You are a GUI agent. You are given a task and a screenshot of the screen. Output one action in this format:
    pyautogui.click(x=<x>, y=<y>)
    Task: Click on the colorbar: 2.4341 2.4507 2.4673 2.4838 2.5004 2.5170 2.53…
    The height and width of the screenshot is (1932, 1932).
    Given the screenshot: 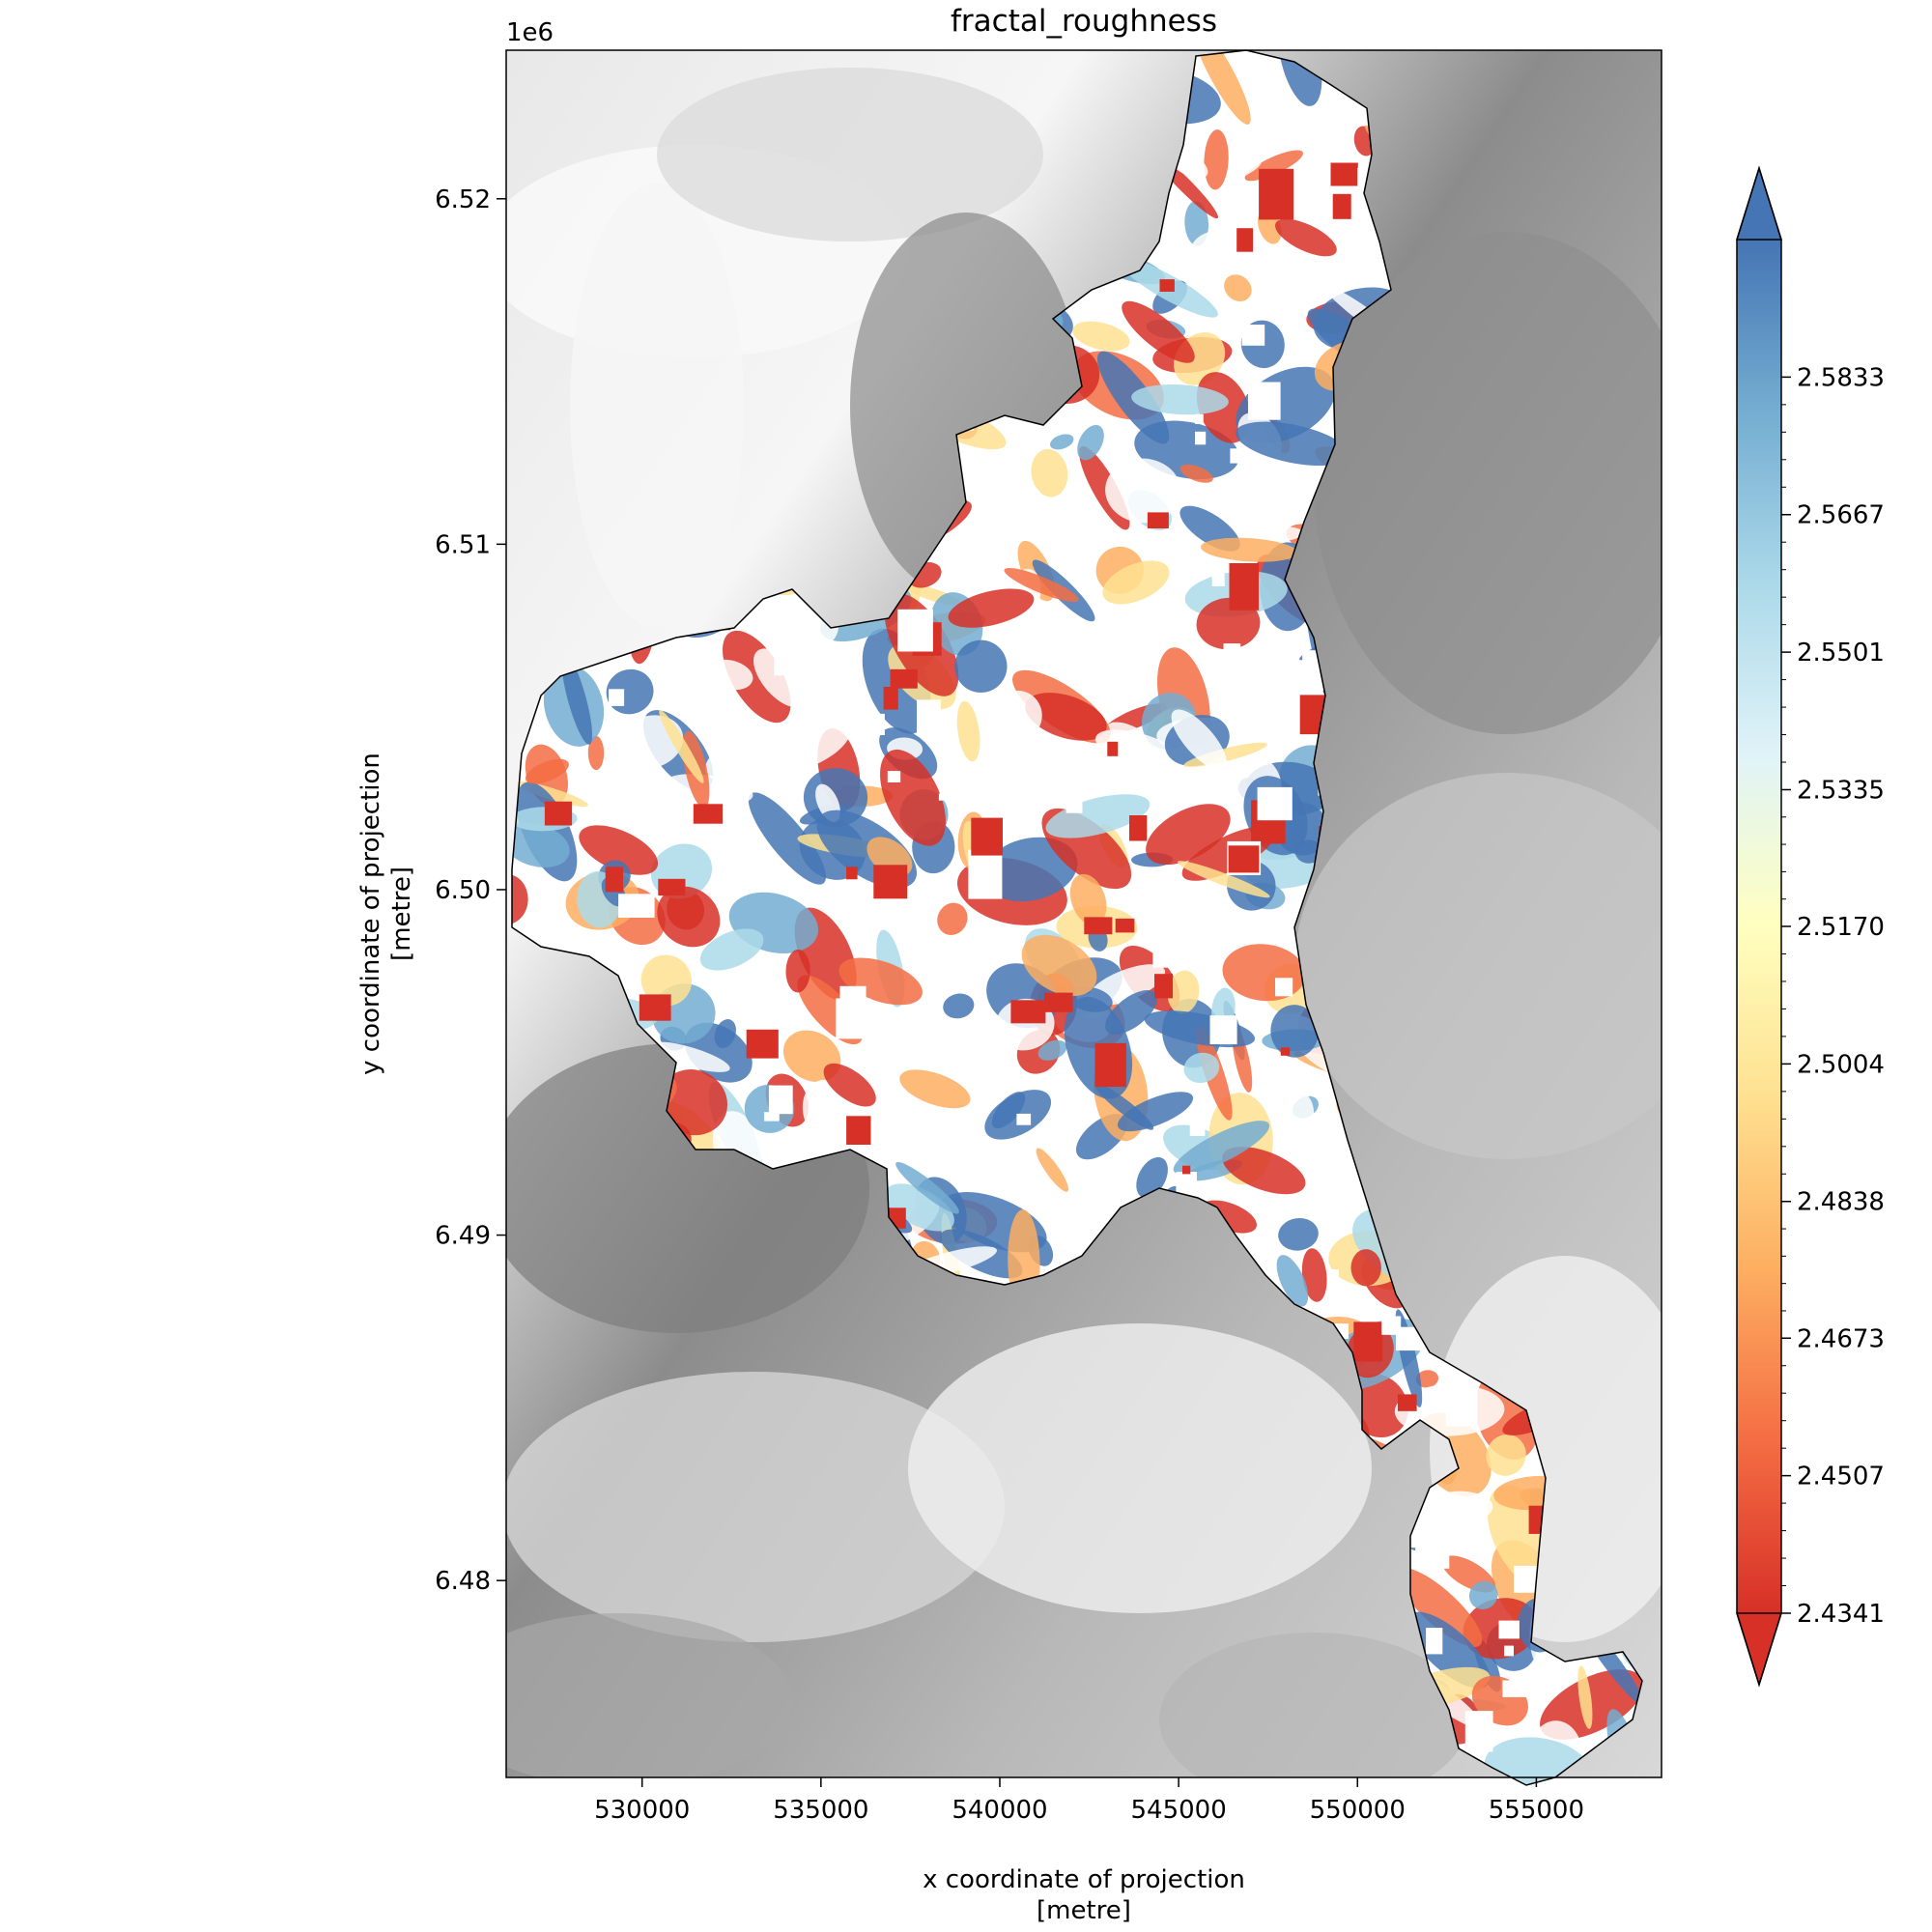 What is the action you would take?
    pyautogui.click(x=1810, y=926)
    